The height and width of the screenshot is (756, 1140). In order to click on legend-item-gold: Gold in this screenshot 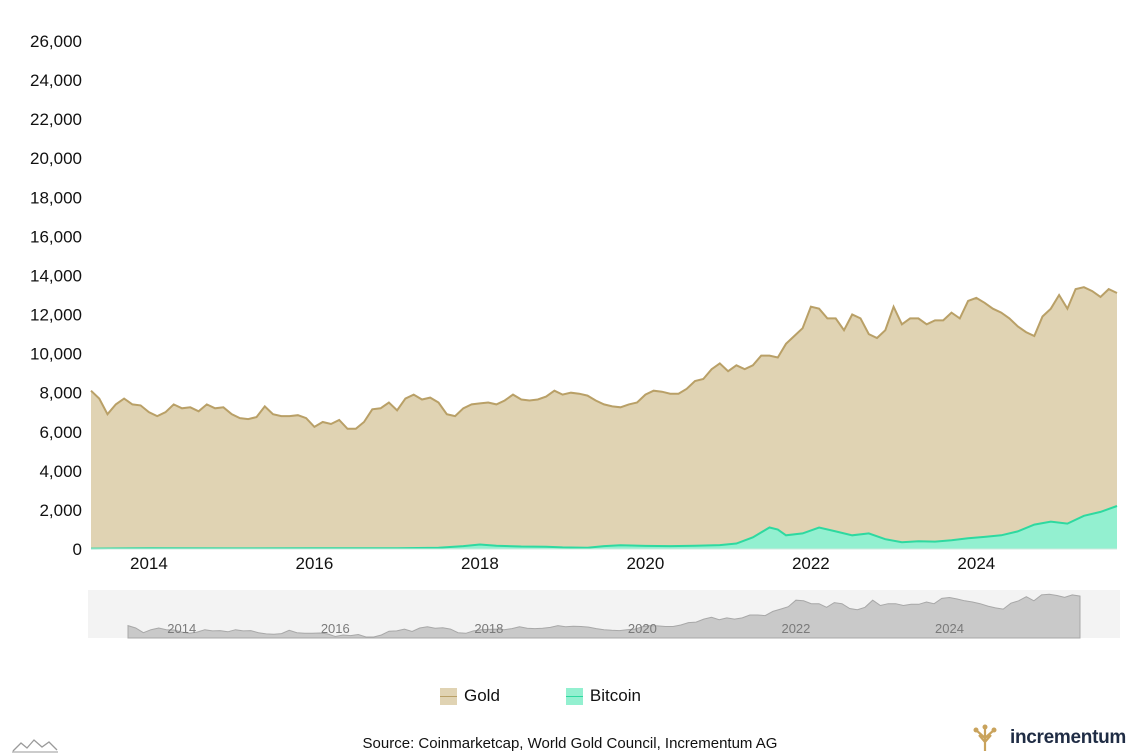, I will do `click(470, 696)`.